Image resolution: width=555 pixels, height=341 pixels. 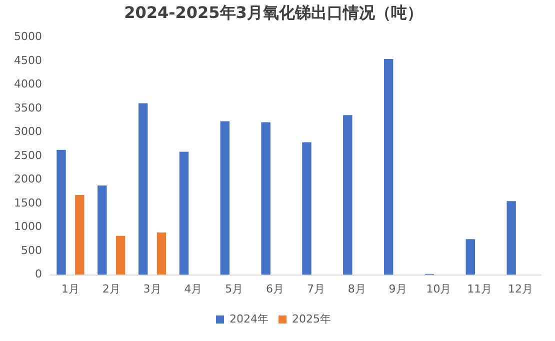 What do you see at coordinates (70, 289) in the screenshot?
I see `x-tick-label: 1月` at bounding box center [70, 289].